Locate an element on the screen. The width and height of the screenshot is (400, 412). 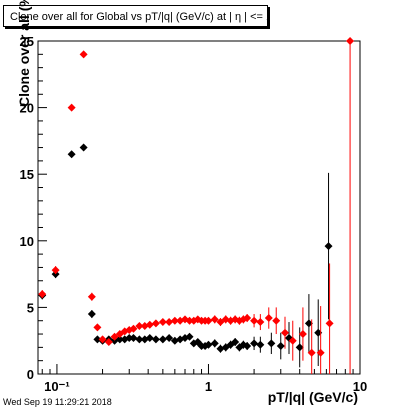
timestamp: Wed Sep 19 11:29:21 2018 is located at coordinates (57, 402).